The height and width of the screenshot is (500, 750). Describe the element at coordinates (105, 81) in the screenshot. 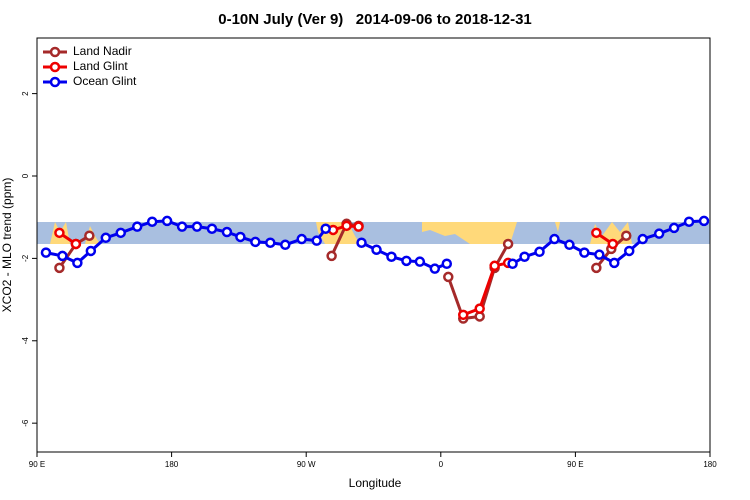

I see `legend-label: Ocean Glint` at that location.